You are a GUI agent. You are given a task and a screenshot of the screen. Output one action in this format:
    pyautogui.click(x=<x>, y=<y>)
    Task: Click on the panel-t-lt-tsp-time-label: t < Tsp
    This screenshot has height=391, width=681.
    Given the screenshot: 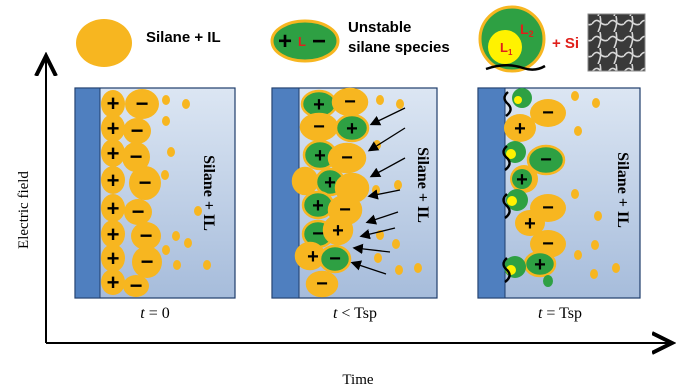 What is the action you would take?
    pyautogui.click(x=355, y=313)
    